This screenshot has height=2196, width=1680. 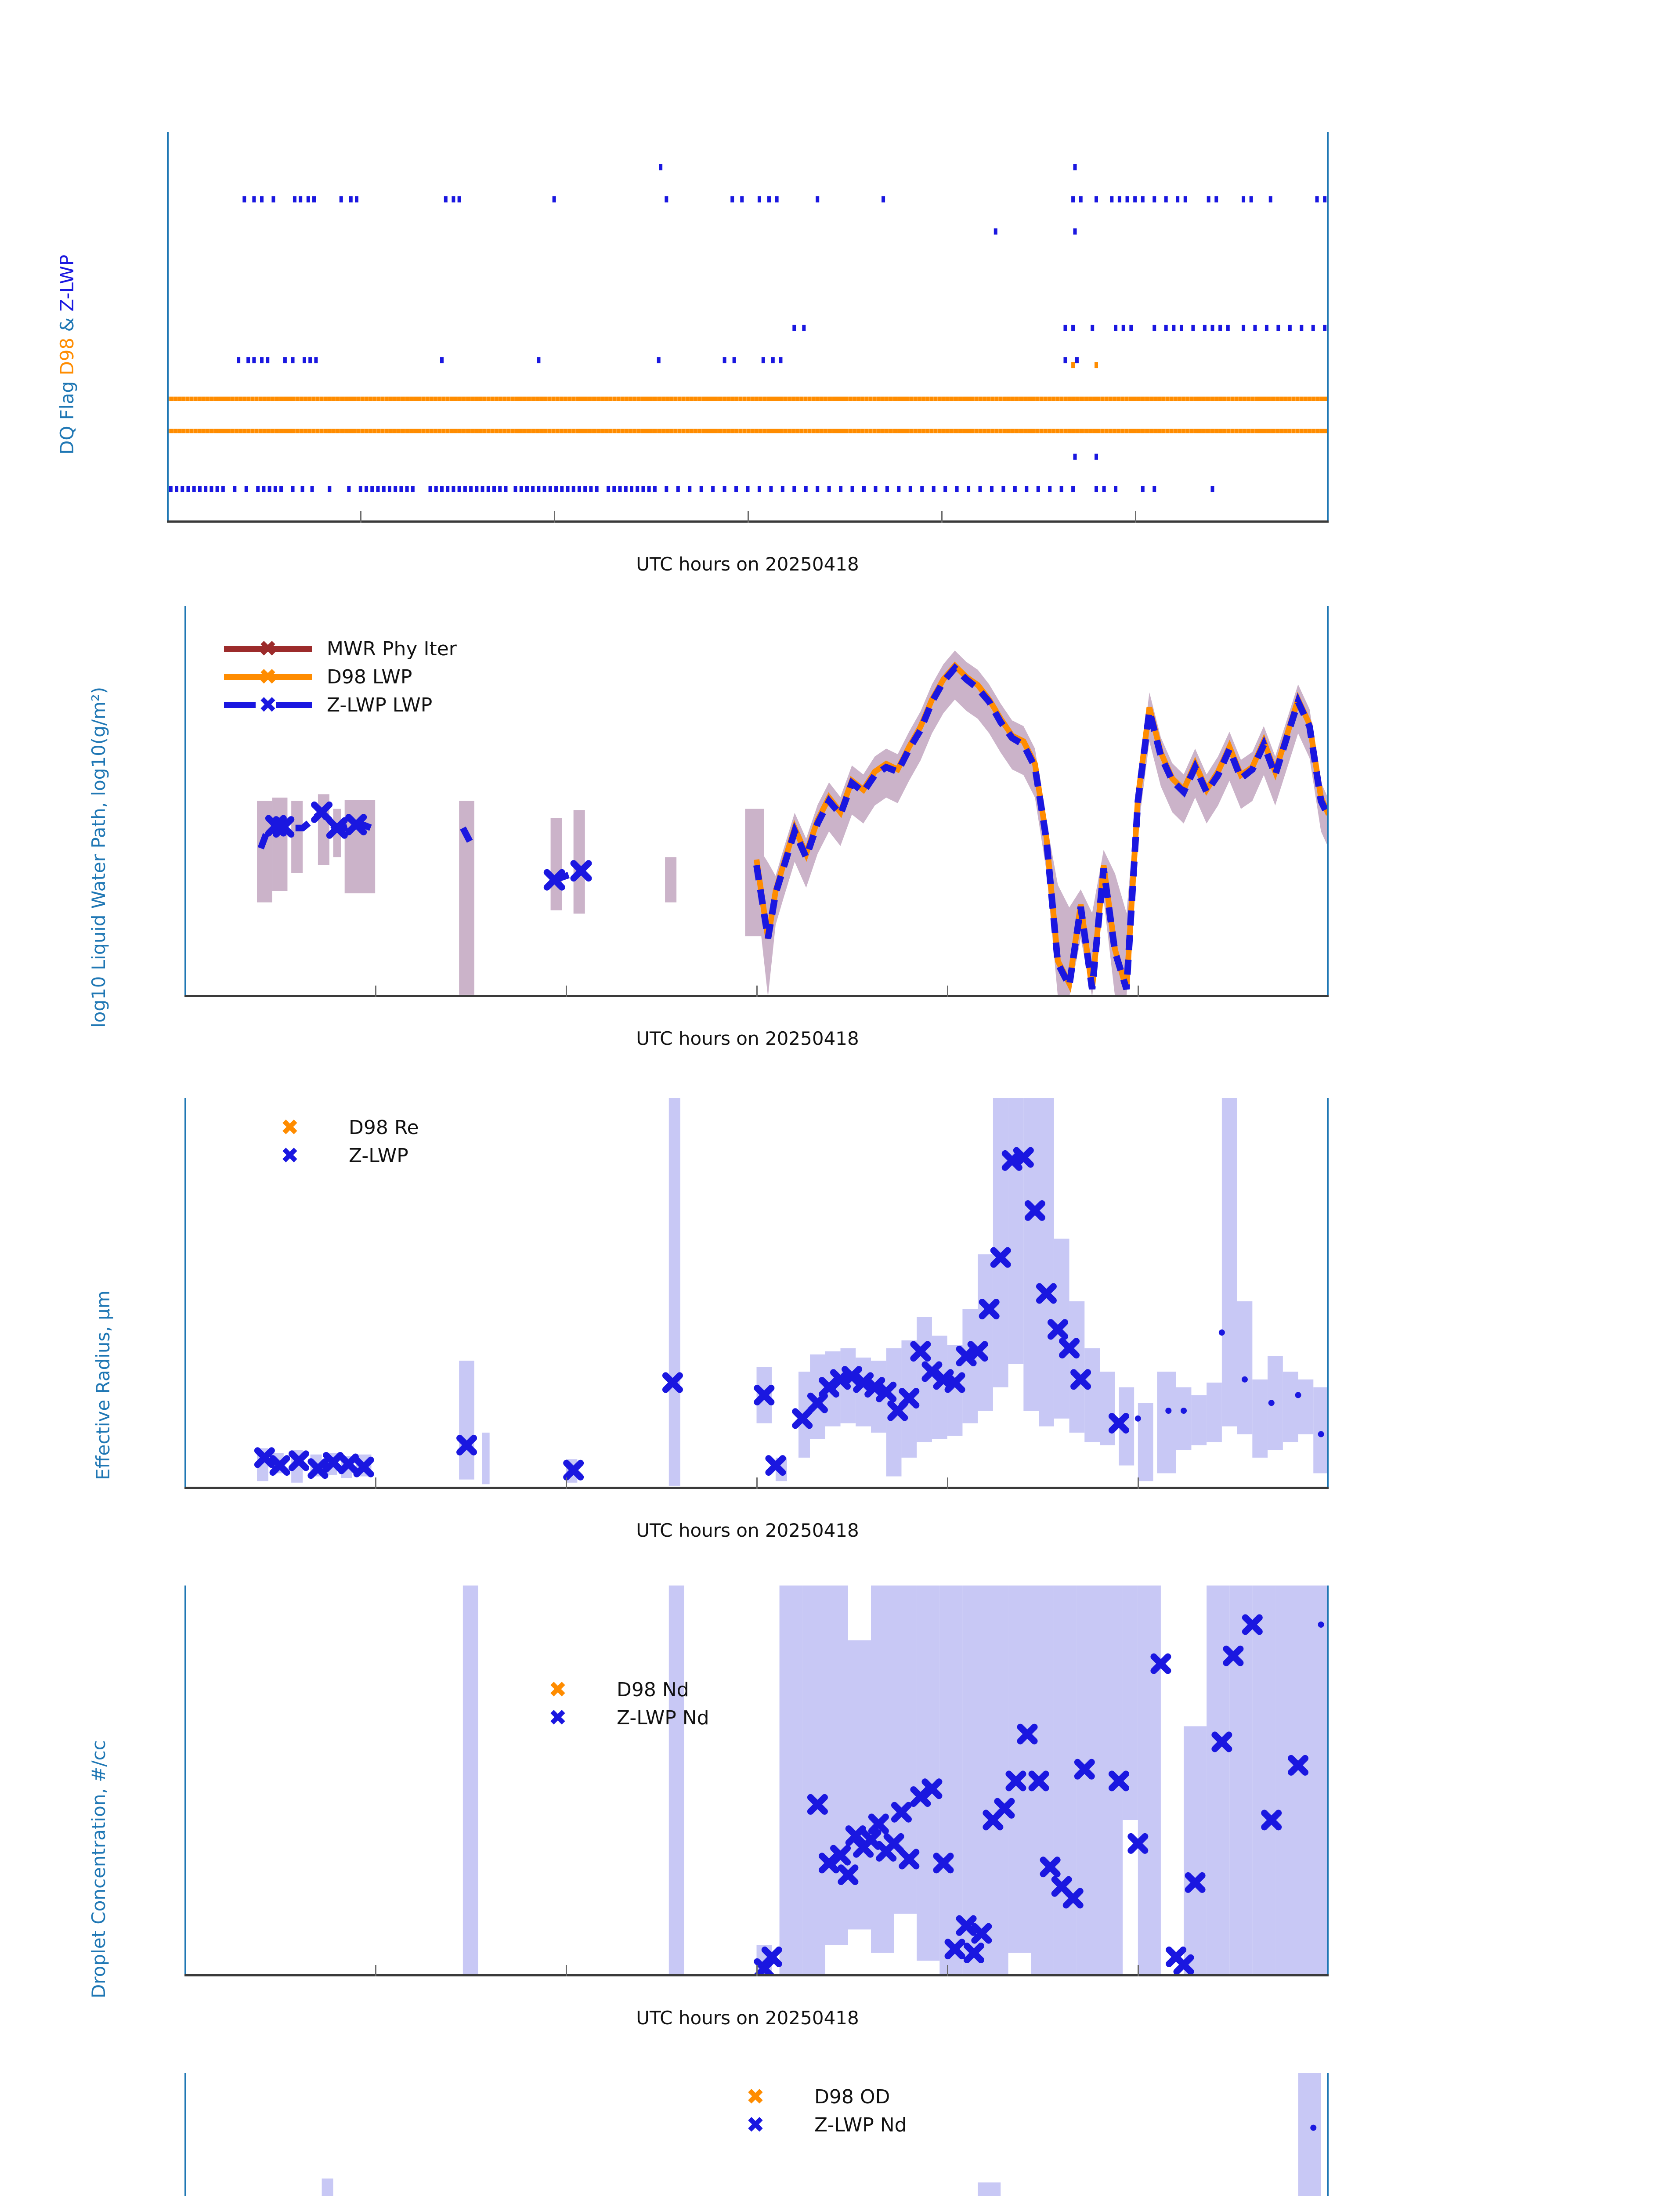 What do you see at coordinates (98, 1869) in the screenshot?
I see `panel-nd-ylabel: Droplet Concentration, #/cc` at bounding box center [98, 1869].